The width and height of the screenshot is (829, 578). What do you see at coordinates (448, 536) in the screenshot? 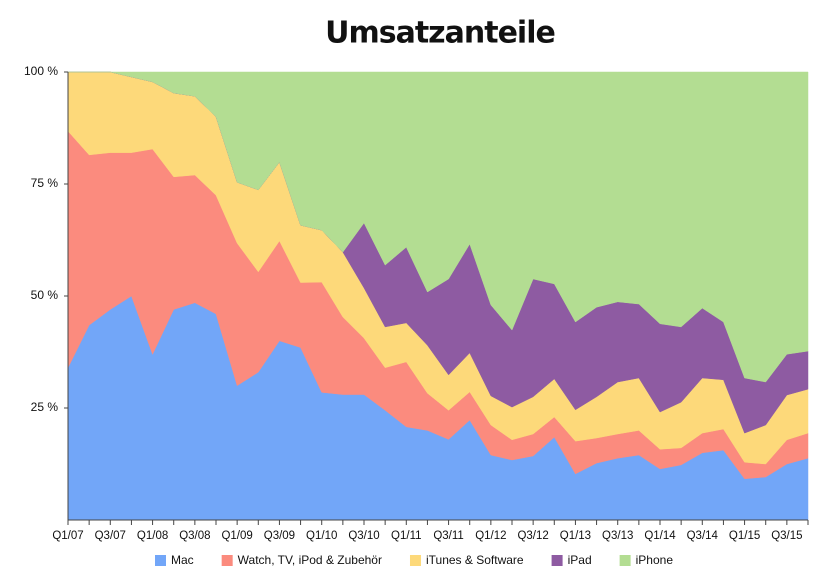
I see `x-tick-label: Q3/11` at bounding box center [448, 536].